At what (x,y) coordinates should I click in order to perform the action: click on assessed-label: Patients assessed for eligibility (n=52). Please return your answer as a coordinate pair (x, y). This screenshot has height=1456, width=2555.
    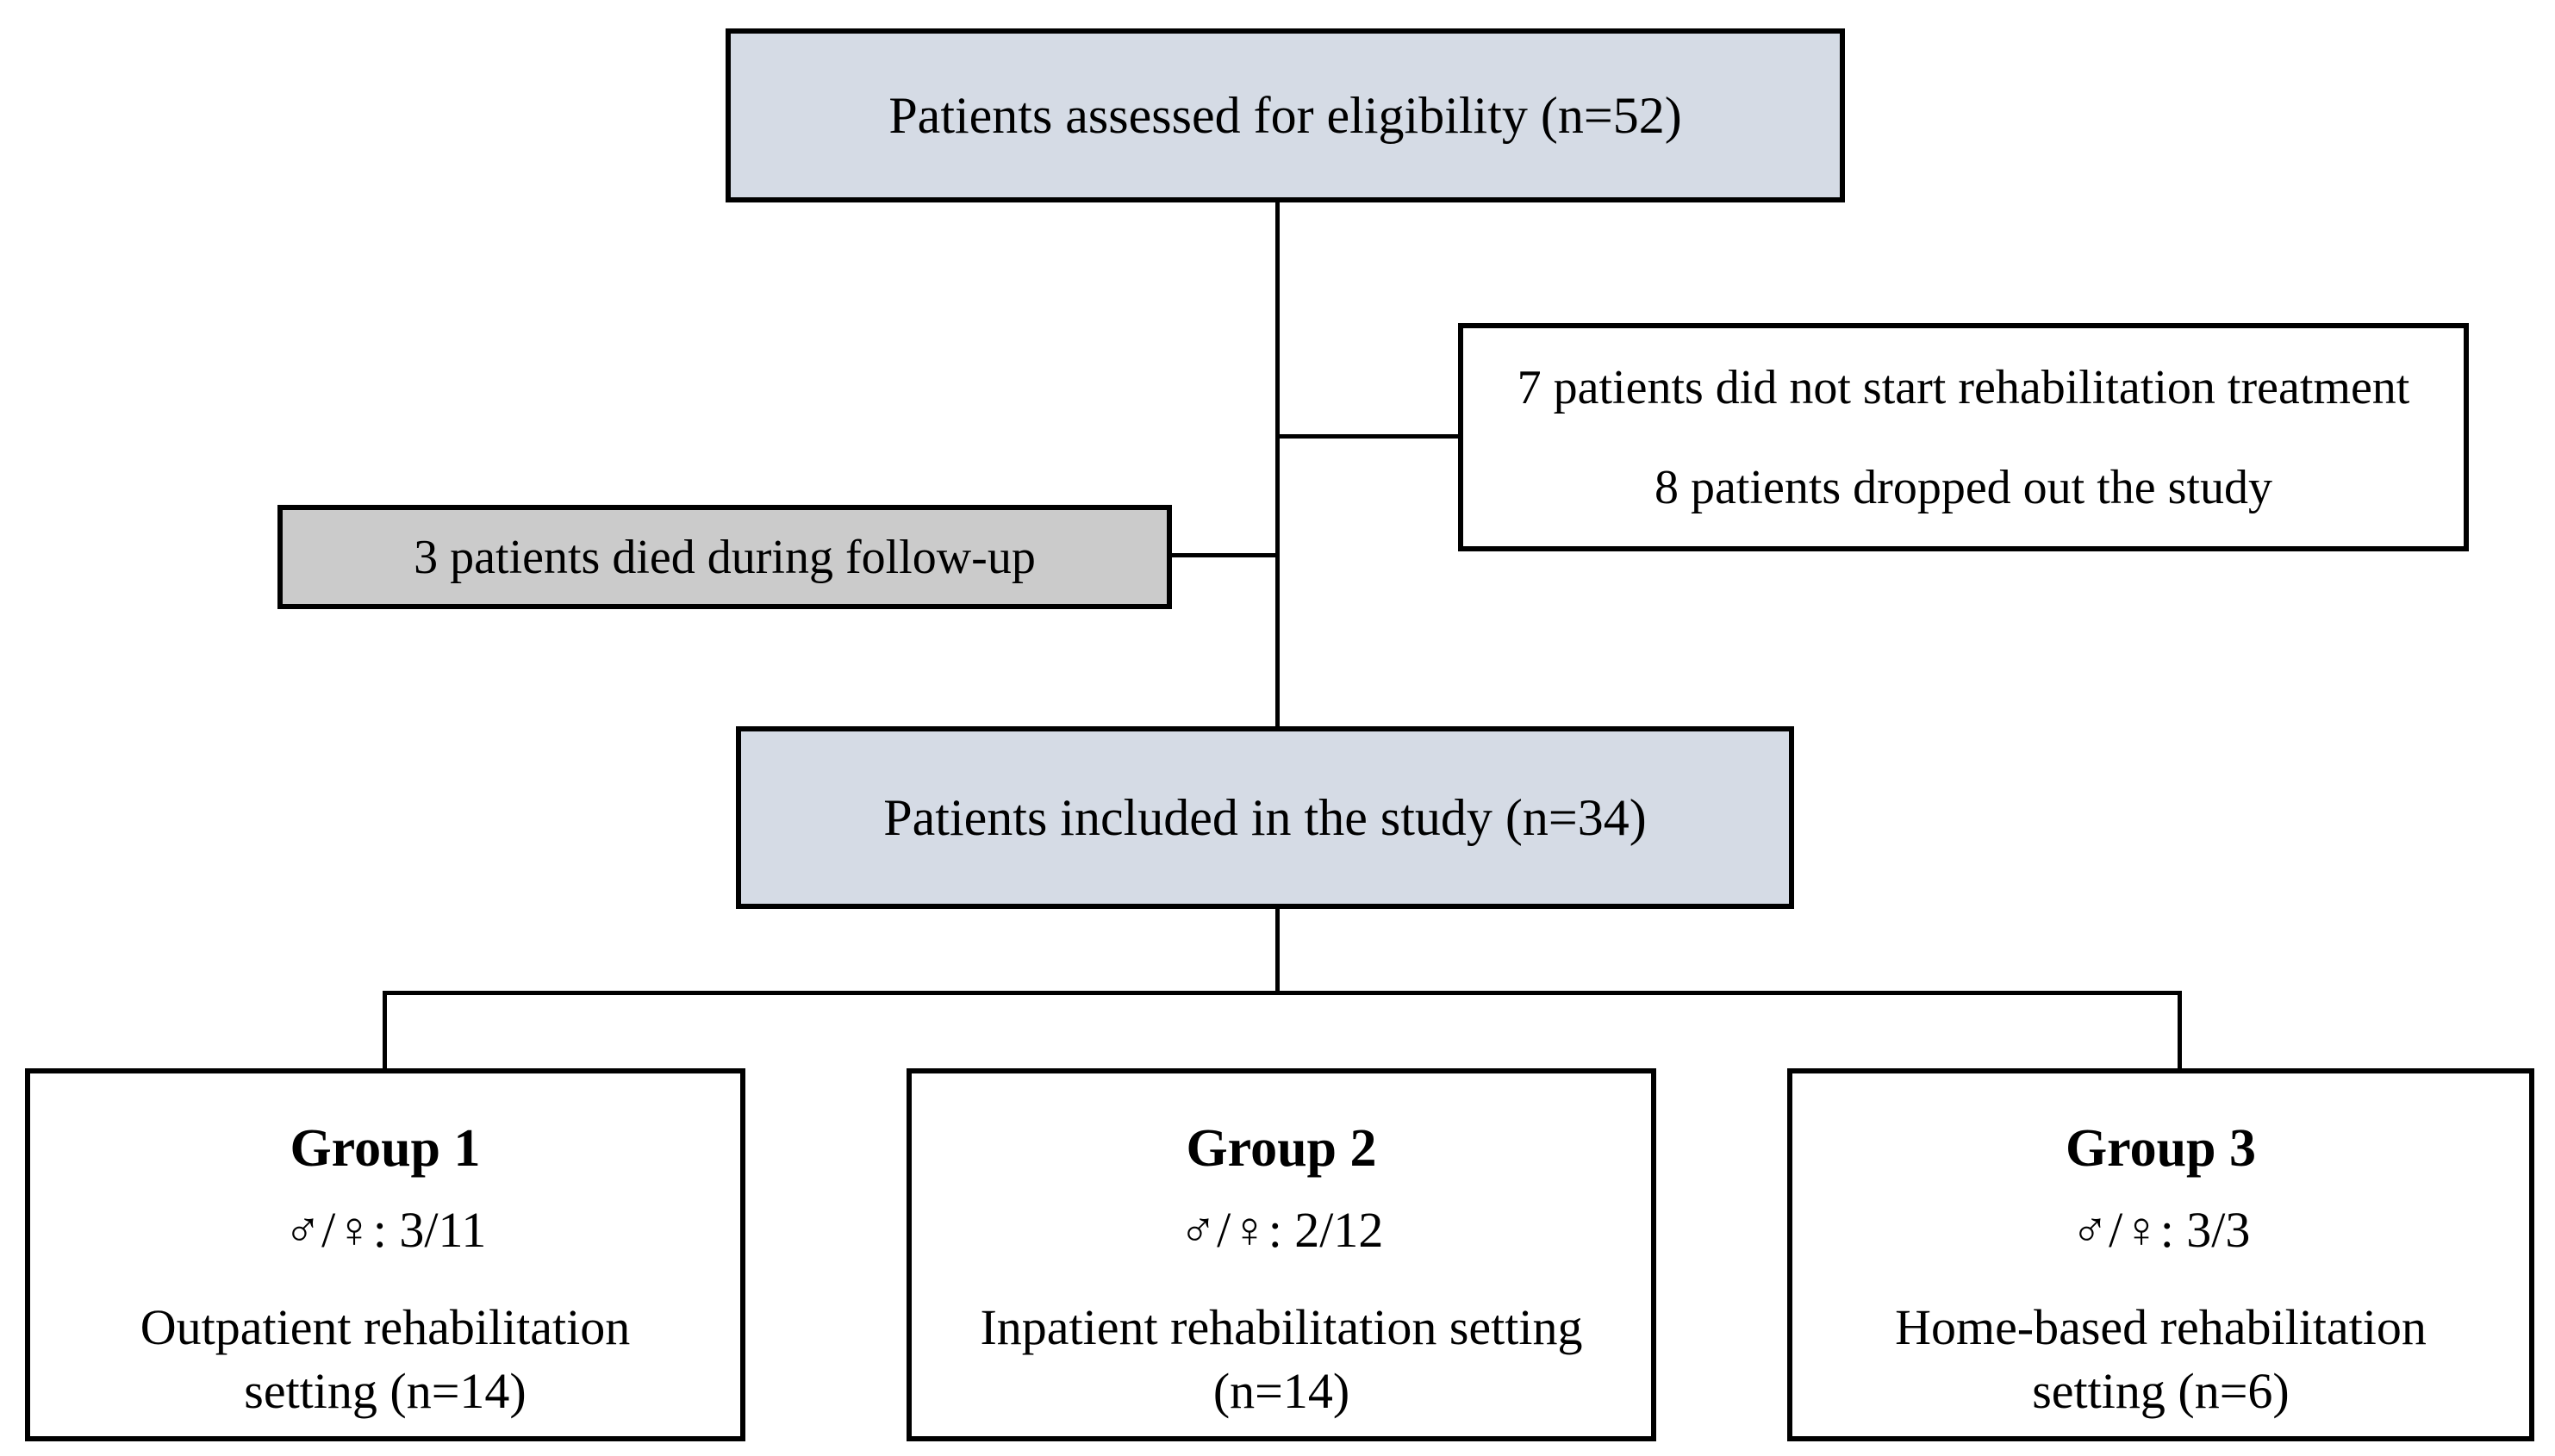
    Looking at the image, I should click on (1285, 115).